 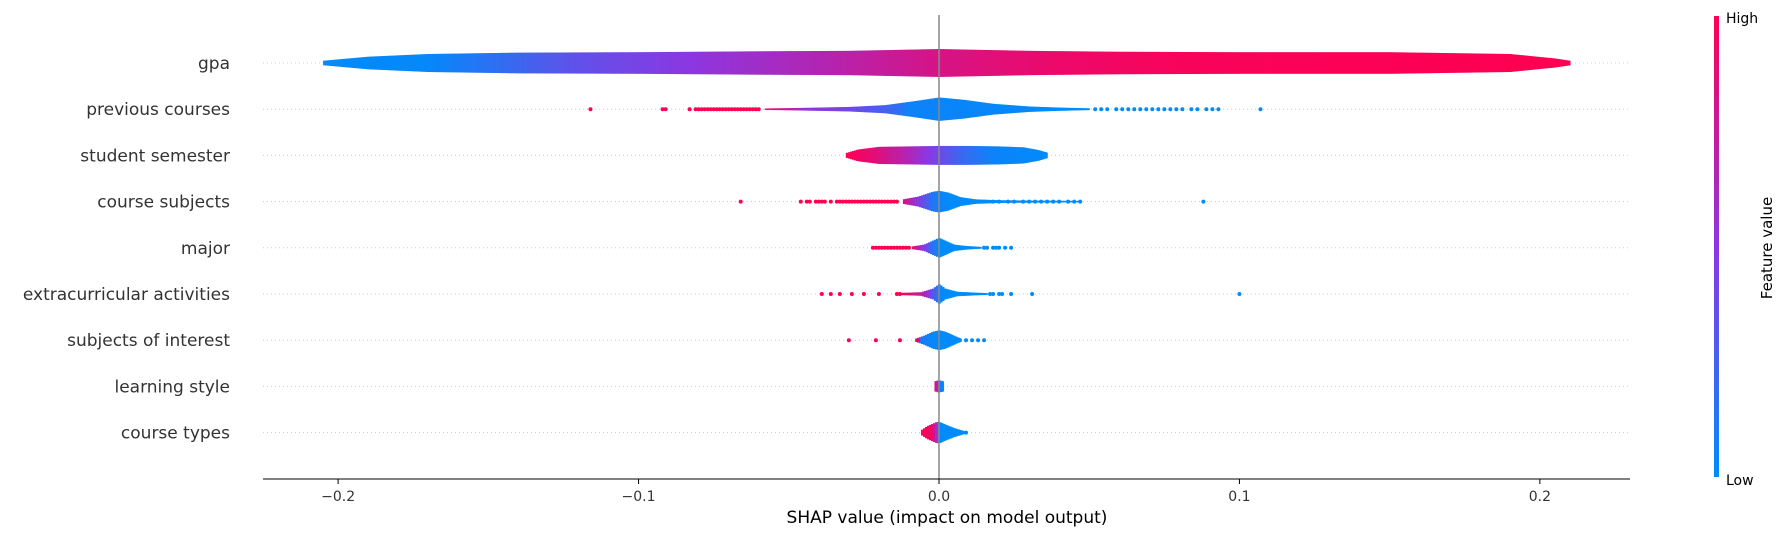 I want to click on colorbar-high-label: High, so click(x=1742, y=19).